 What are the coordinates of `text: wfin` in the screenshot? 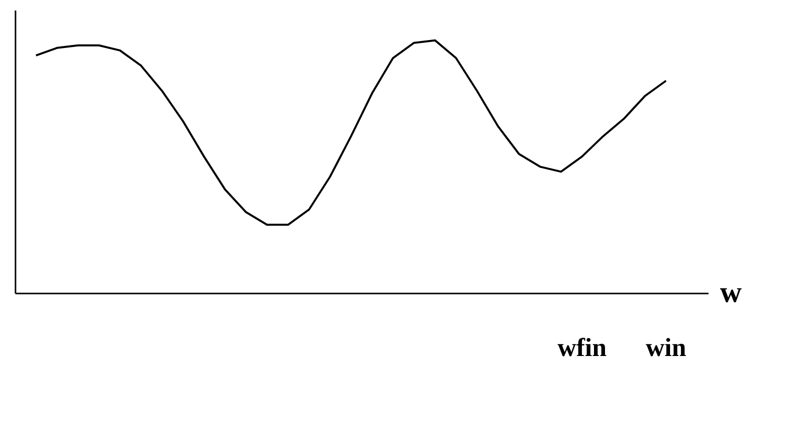 It's located at (582, 347).